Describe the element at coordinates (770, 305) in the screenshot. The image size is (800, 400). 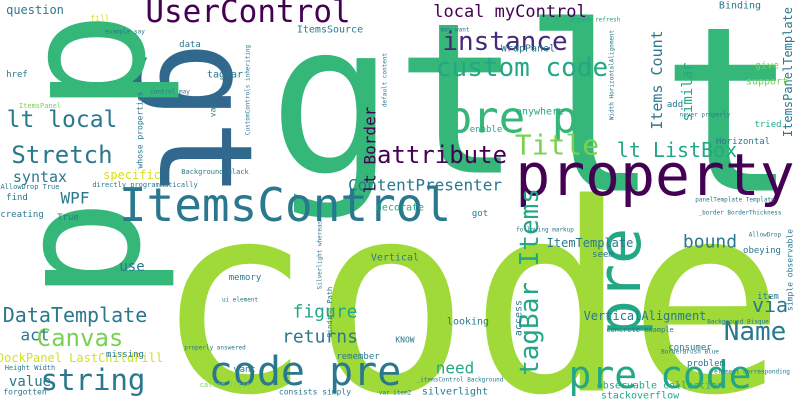
I see `word: via` at that location.